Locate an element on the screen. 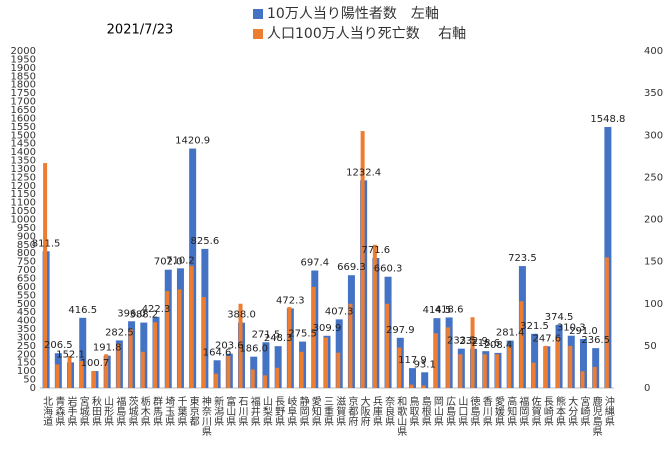 This screenshot has width=668, height=450. x-tick-label: 富山県 is located at coordinates (230, 411).